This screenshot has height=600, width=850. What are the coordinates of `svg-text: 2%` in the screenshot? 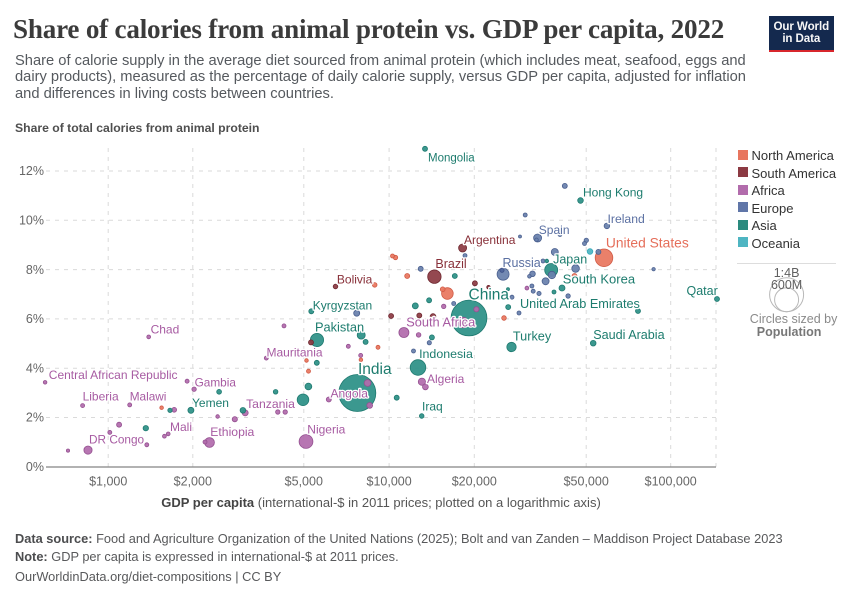 It's located at (35, 418).